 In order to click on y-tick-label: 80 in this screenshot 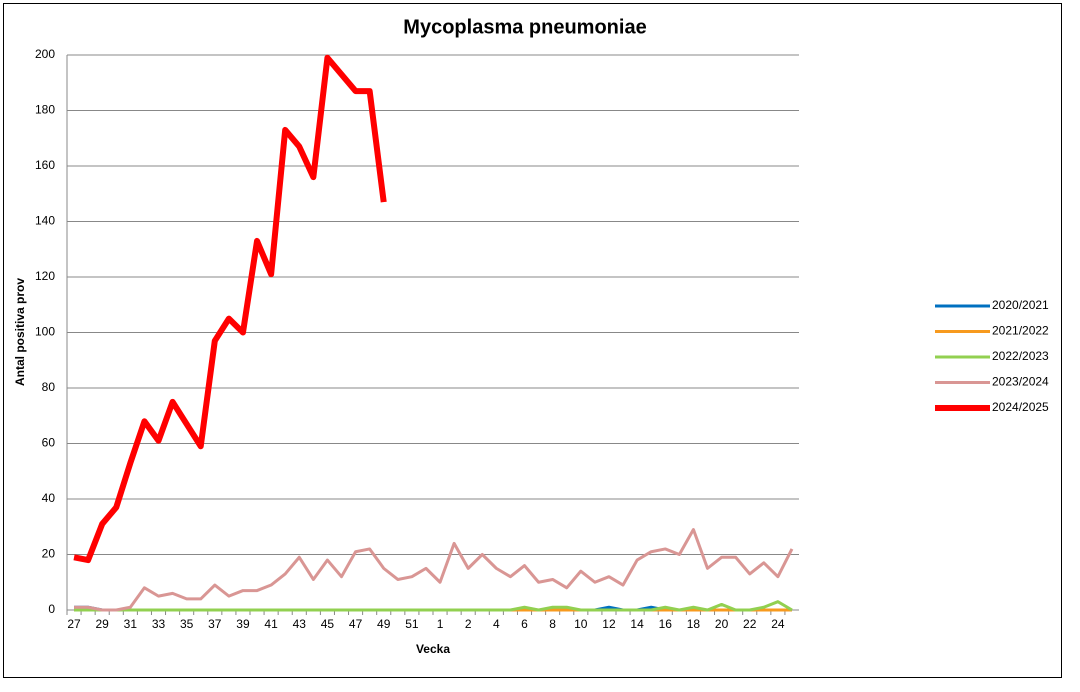, I will do `click(49, 387)`.